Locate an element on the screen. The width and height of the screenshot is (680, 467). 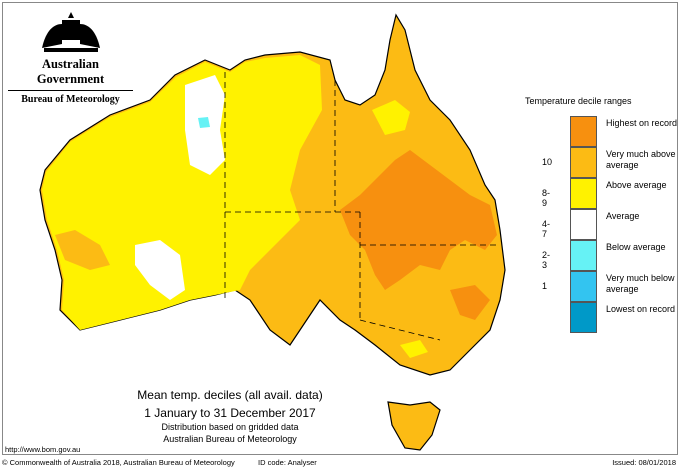
government-name: Australian Government is located at coordinates (70, 74).